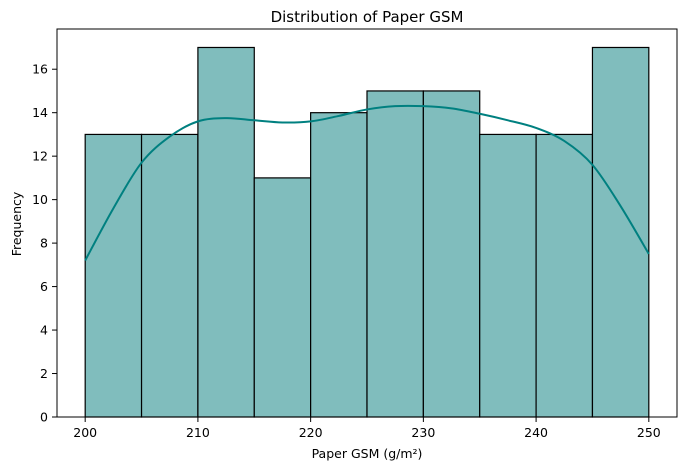 The height and width of the screenshot is (470, 687). Describe the element at coordinates (16, 223) in the screenshot. I see `y-axis-label: Frequency` at that location.